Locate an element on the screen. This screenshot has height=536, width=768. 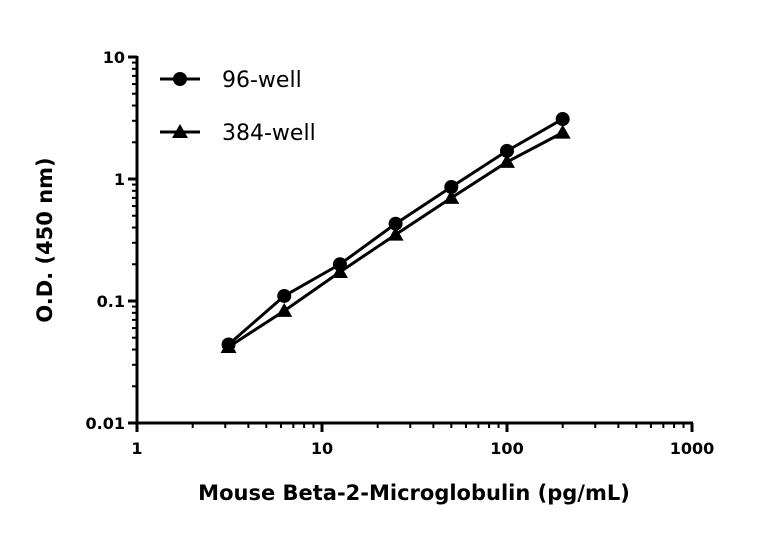
legend-item: 96-well is located at coordinates (231, 80).